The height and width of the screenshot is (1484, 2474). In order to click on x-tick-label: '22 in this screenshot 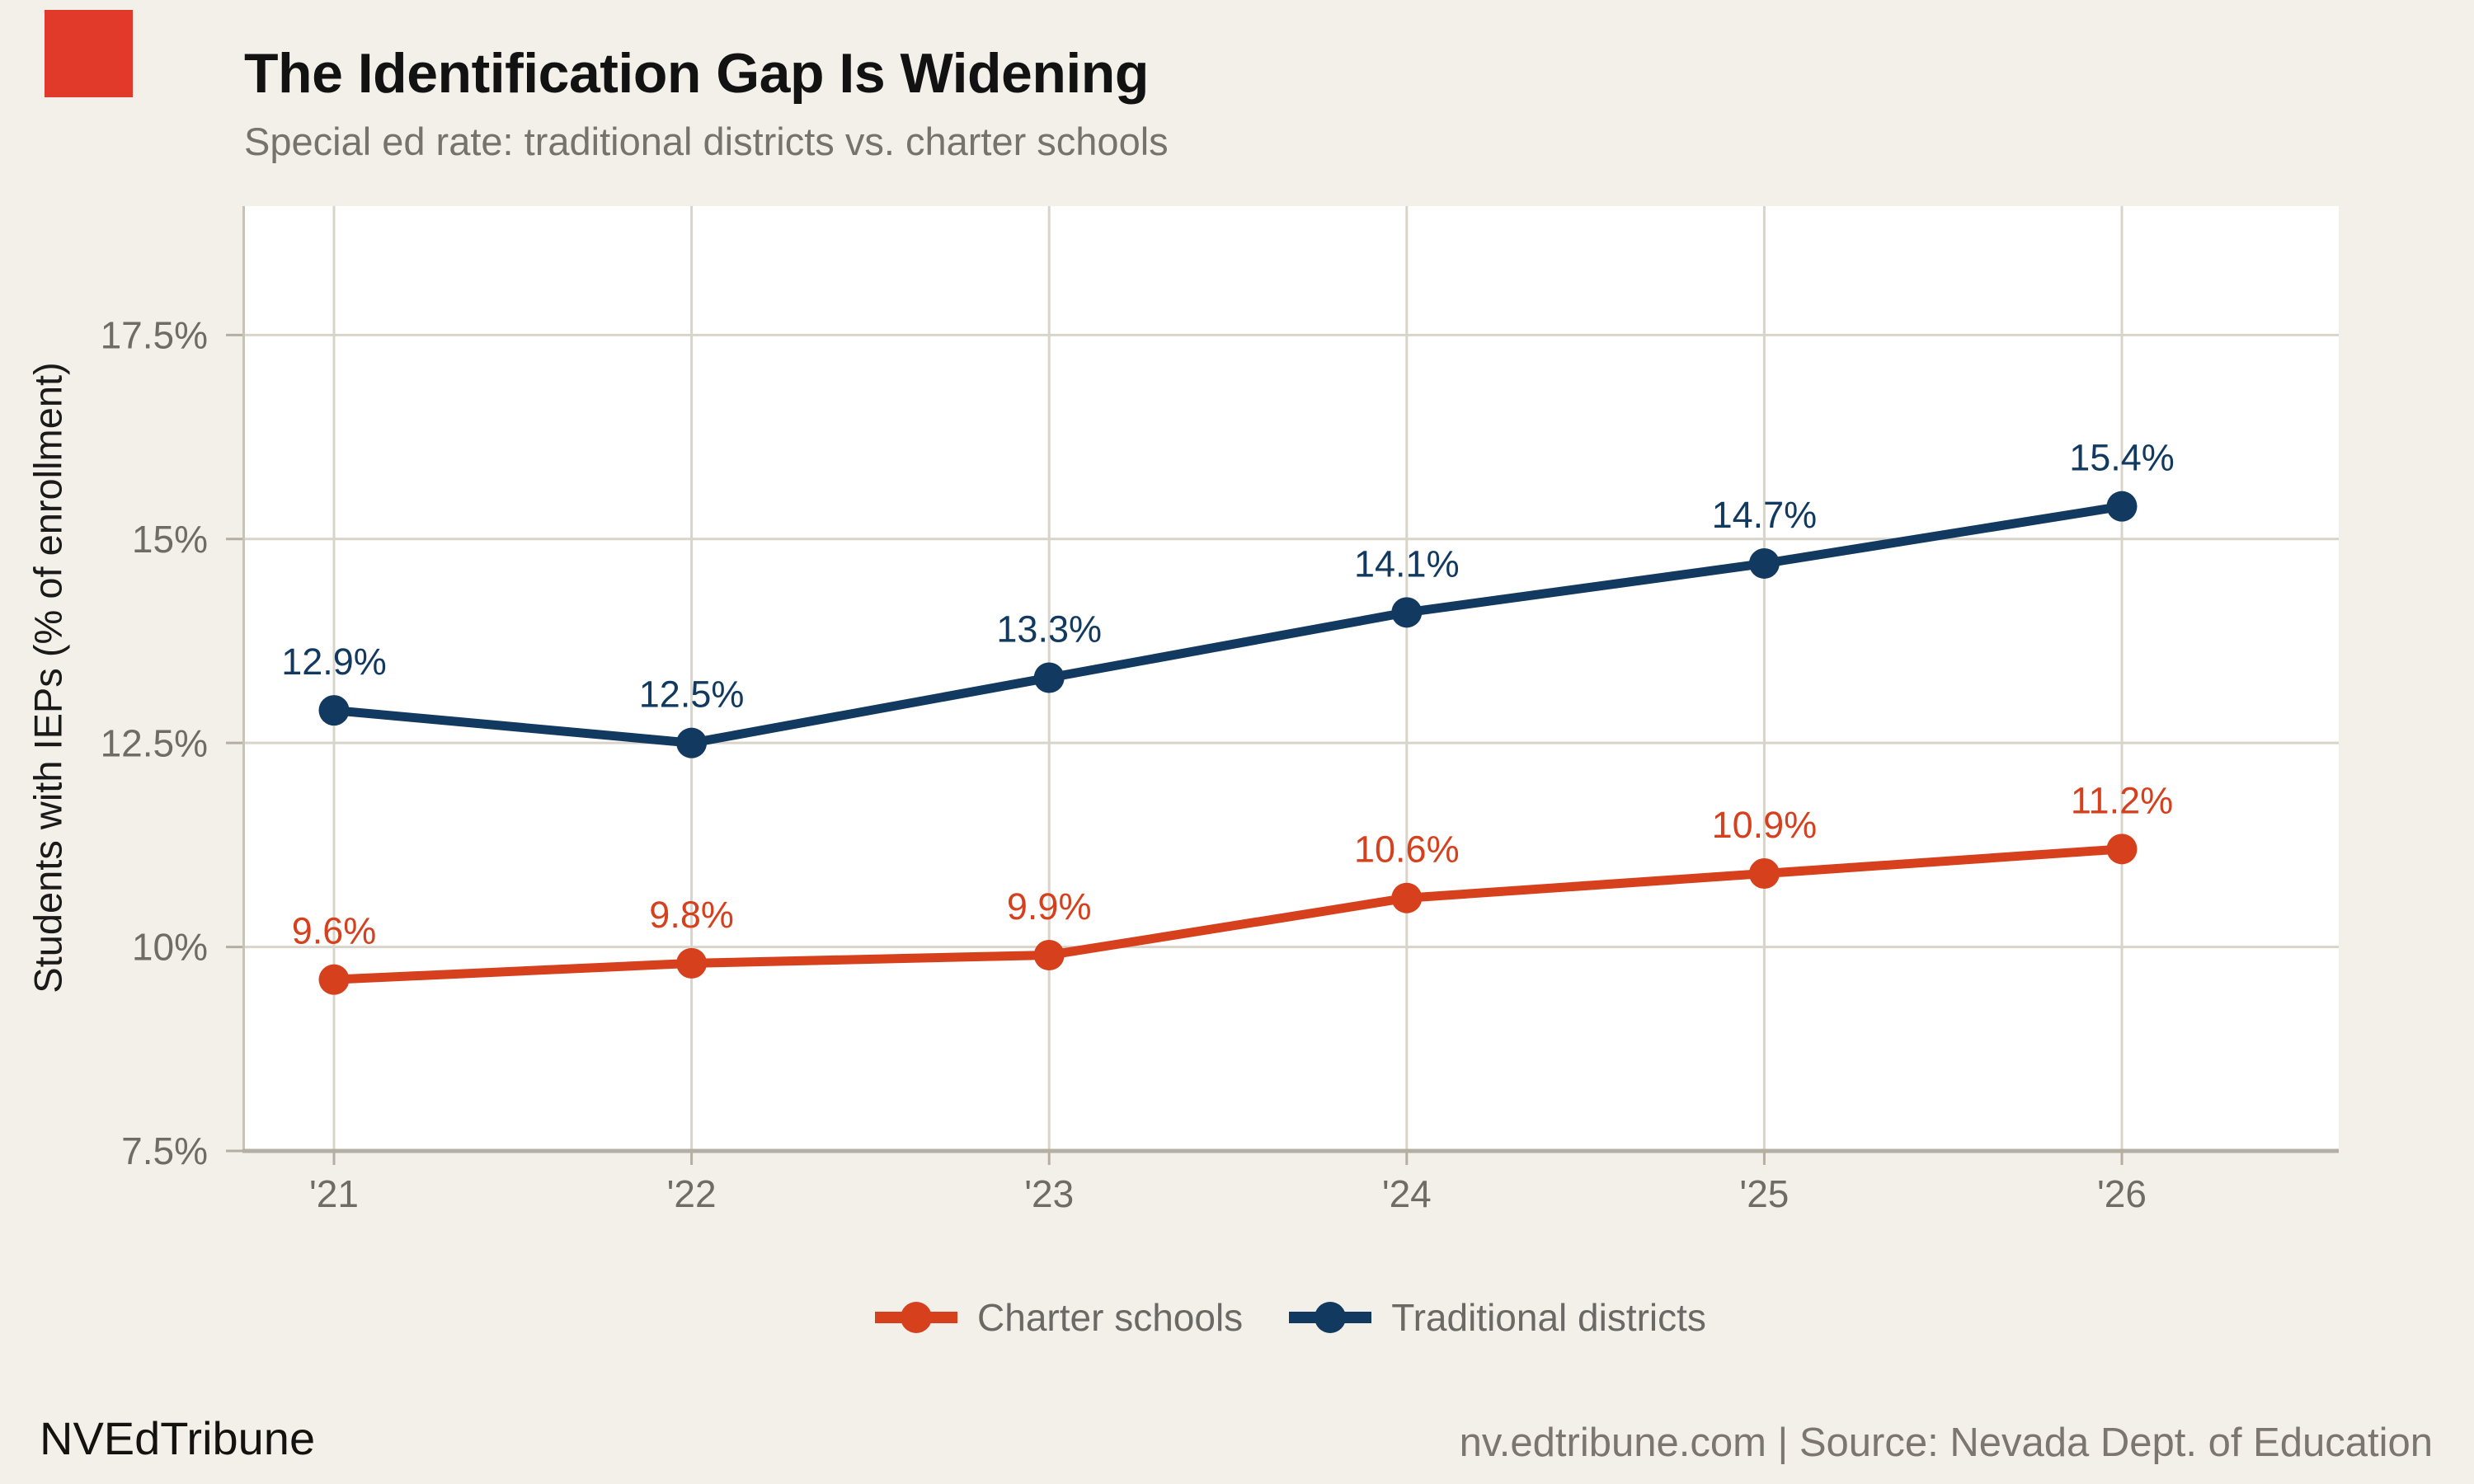, I will do `click(692, 1193)`.